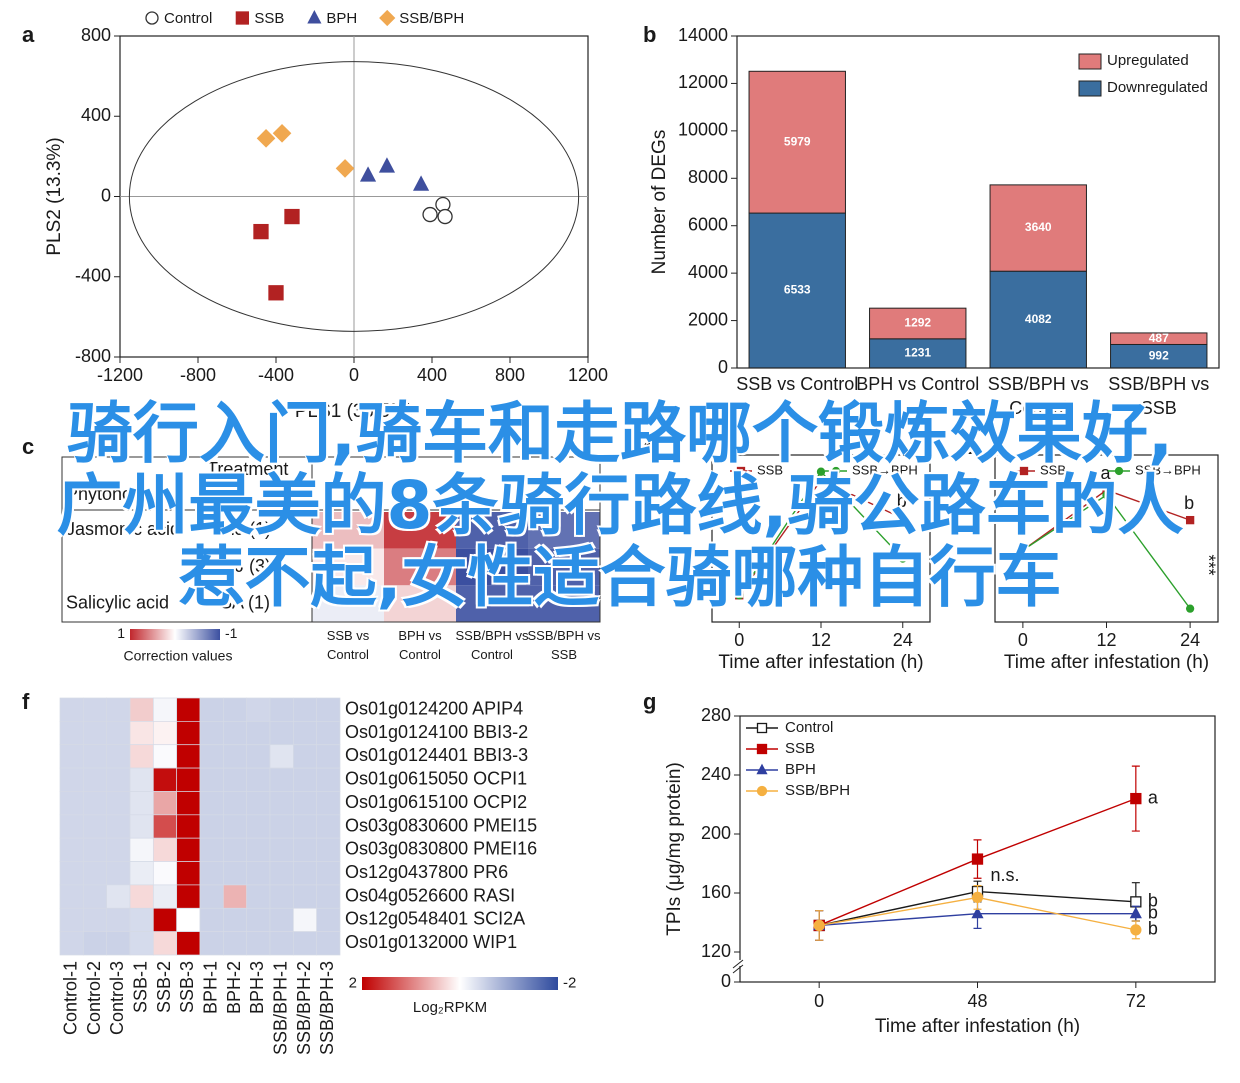  Describe the element at coordinates (978, 202) in the screenshot. I see `plot-frame` at that location.